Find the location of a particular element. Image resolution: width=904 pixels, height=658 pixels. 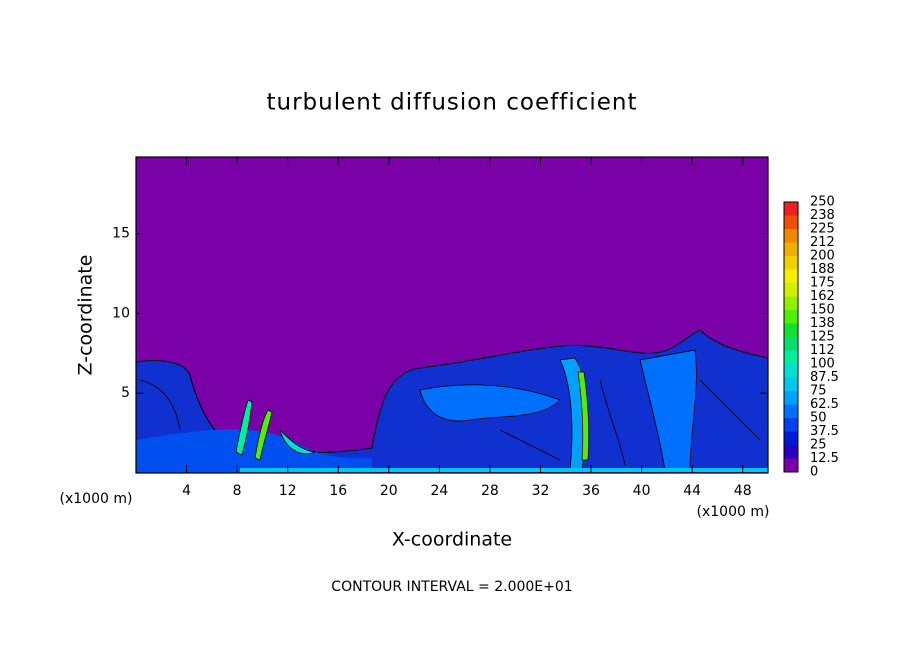

x-tick-label: 32 is located at coordinates (541, 491).